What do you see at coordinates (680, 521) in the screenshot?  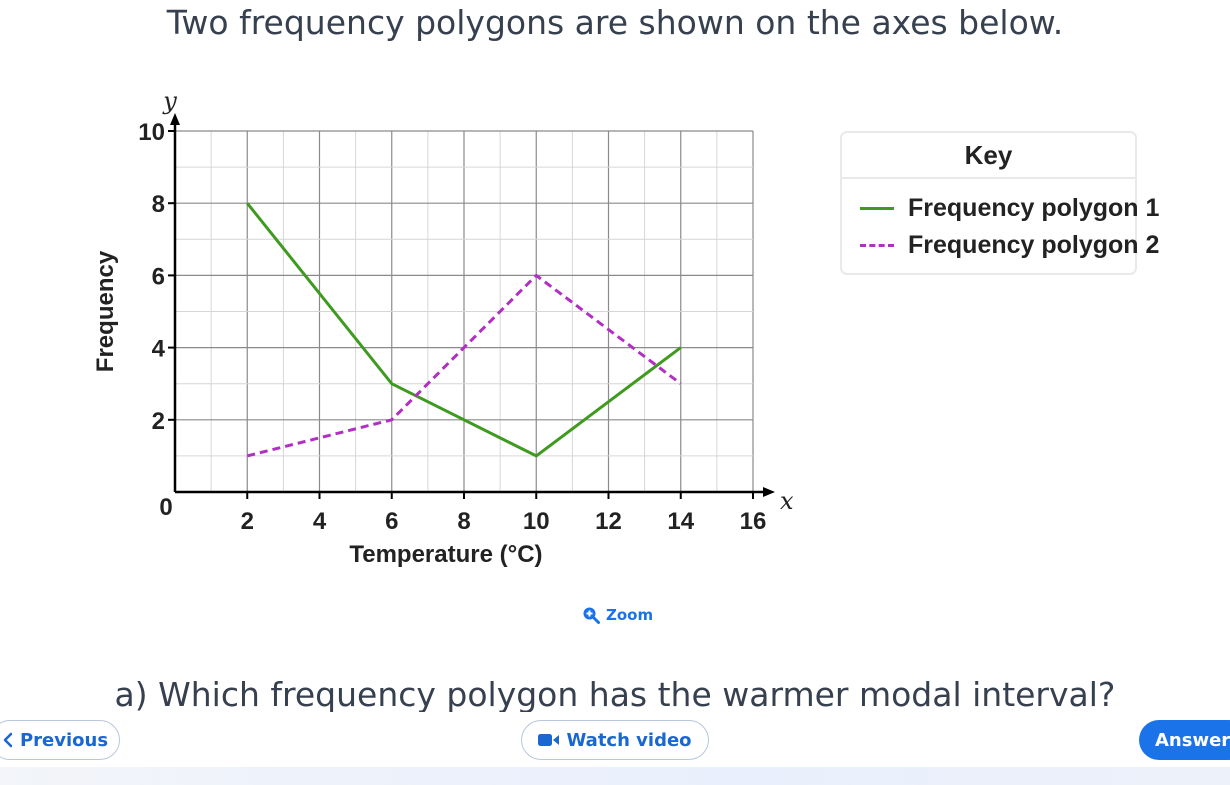 I see `x-tick-label: 14` at bounding box center [680, 521].